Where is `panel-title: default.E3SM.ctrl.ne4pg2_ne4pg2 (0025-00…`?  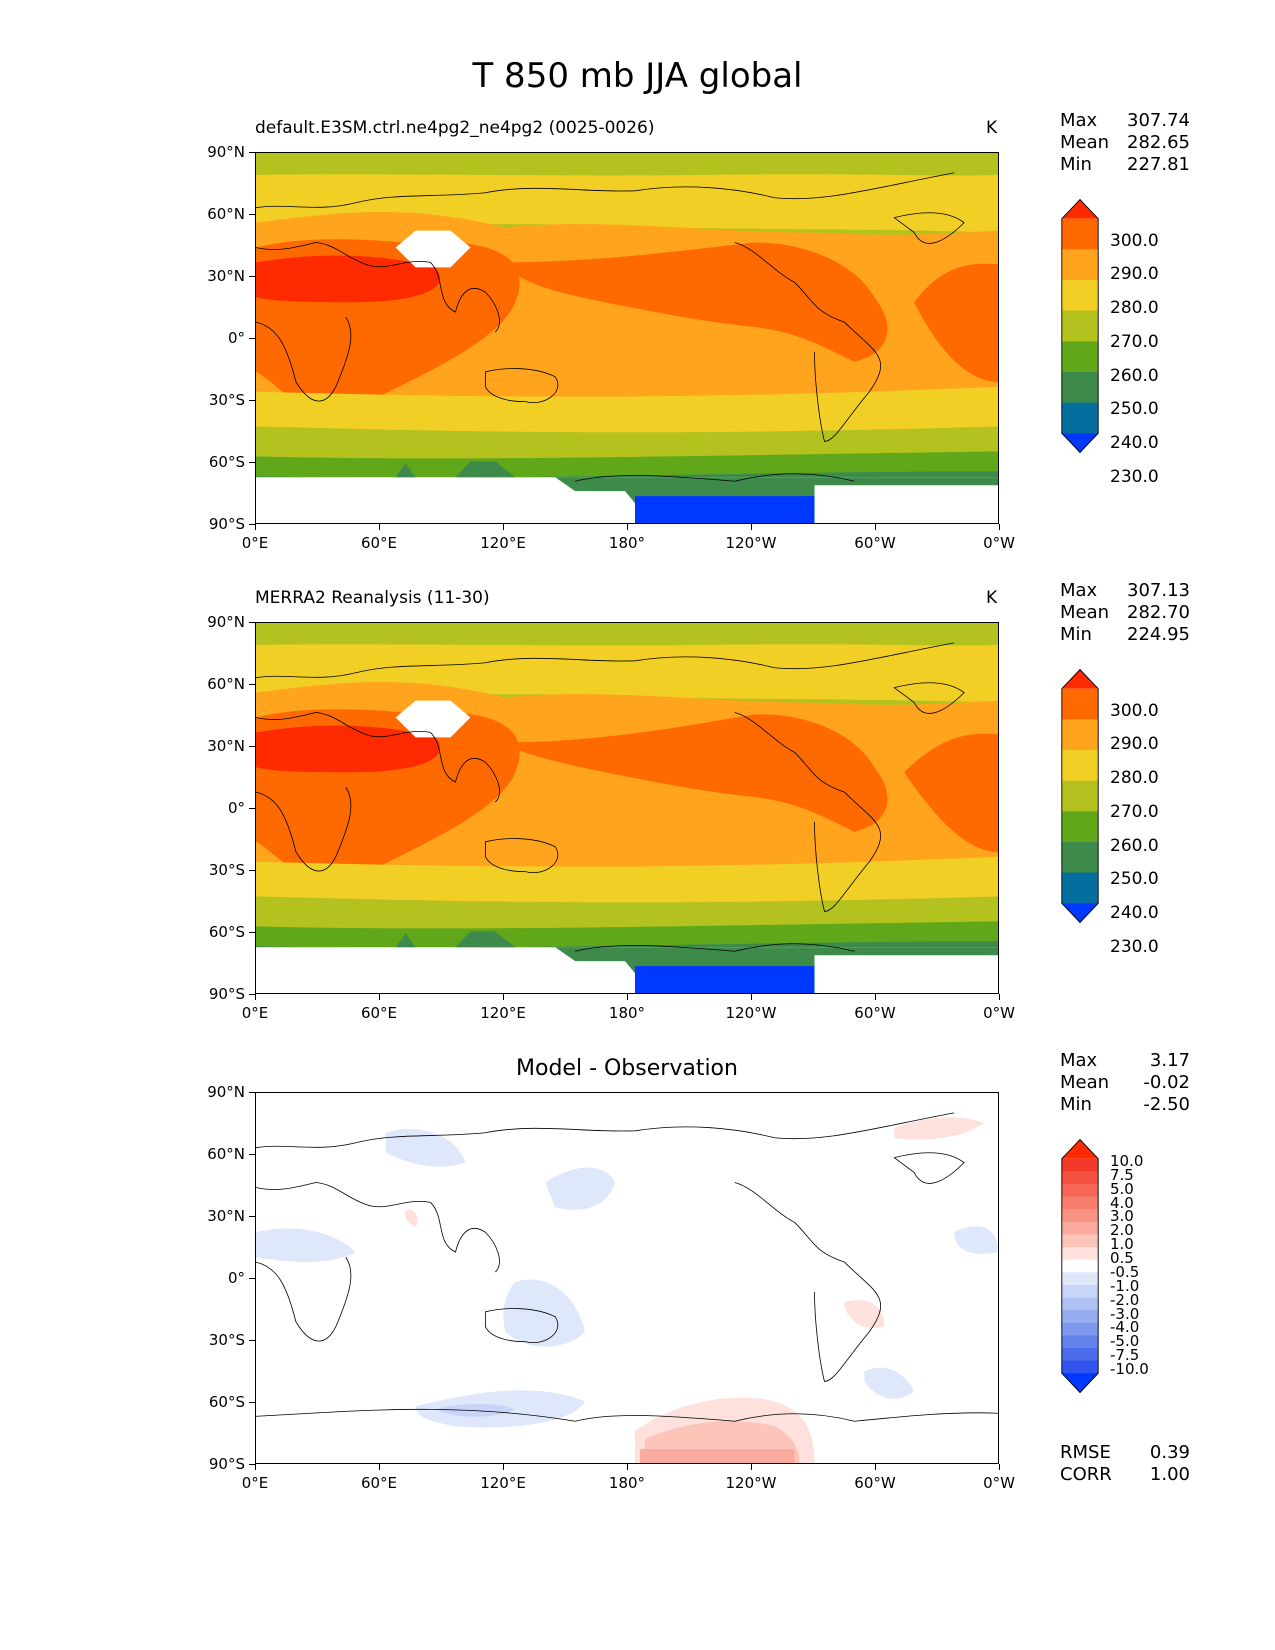
panel-title: default.E3SM.ctrl.ne4pg2_ne4pg2 (0025-00… is located at coordinates (455, 128).